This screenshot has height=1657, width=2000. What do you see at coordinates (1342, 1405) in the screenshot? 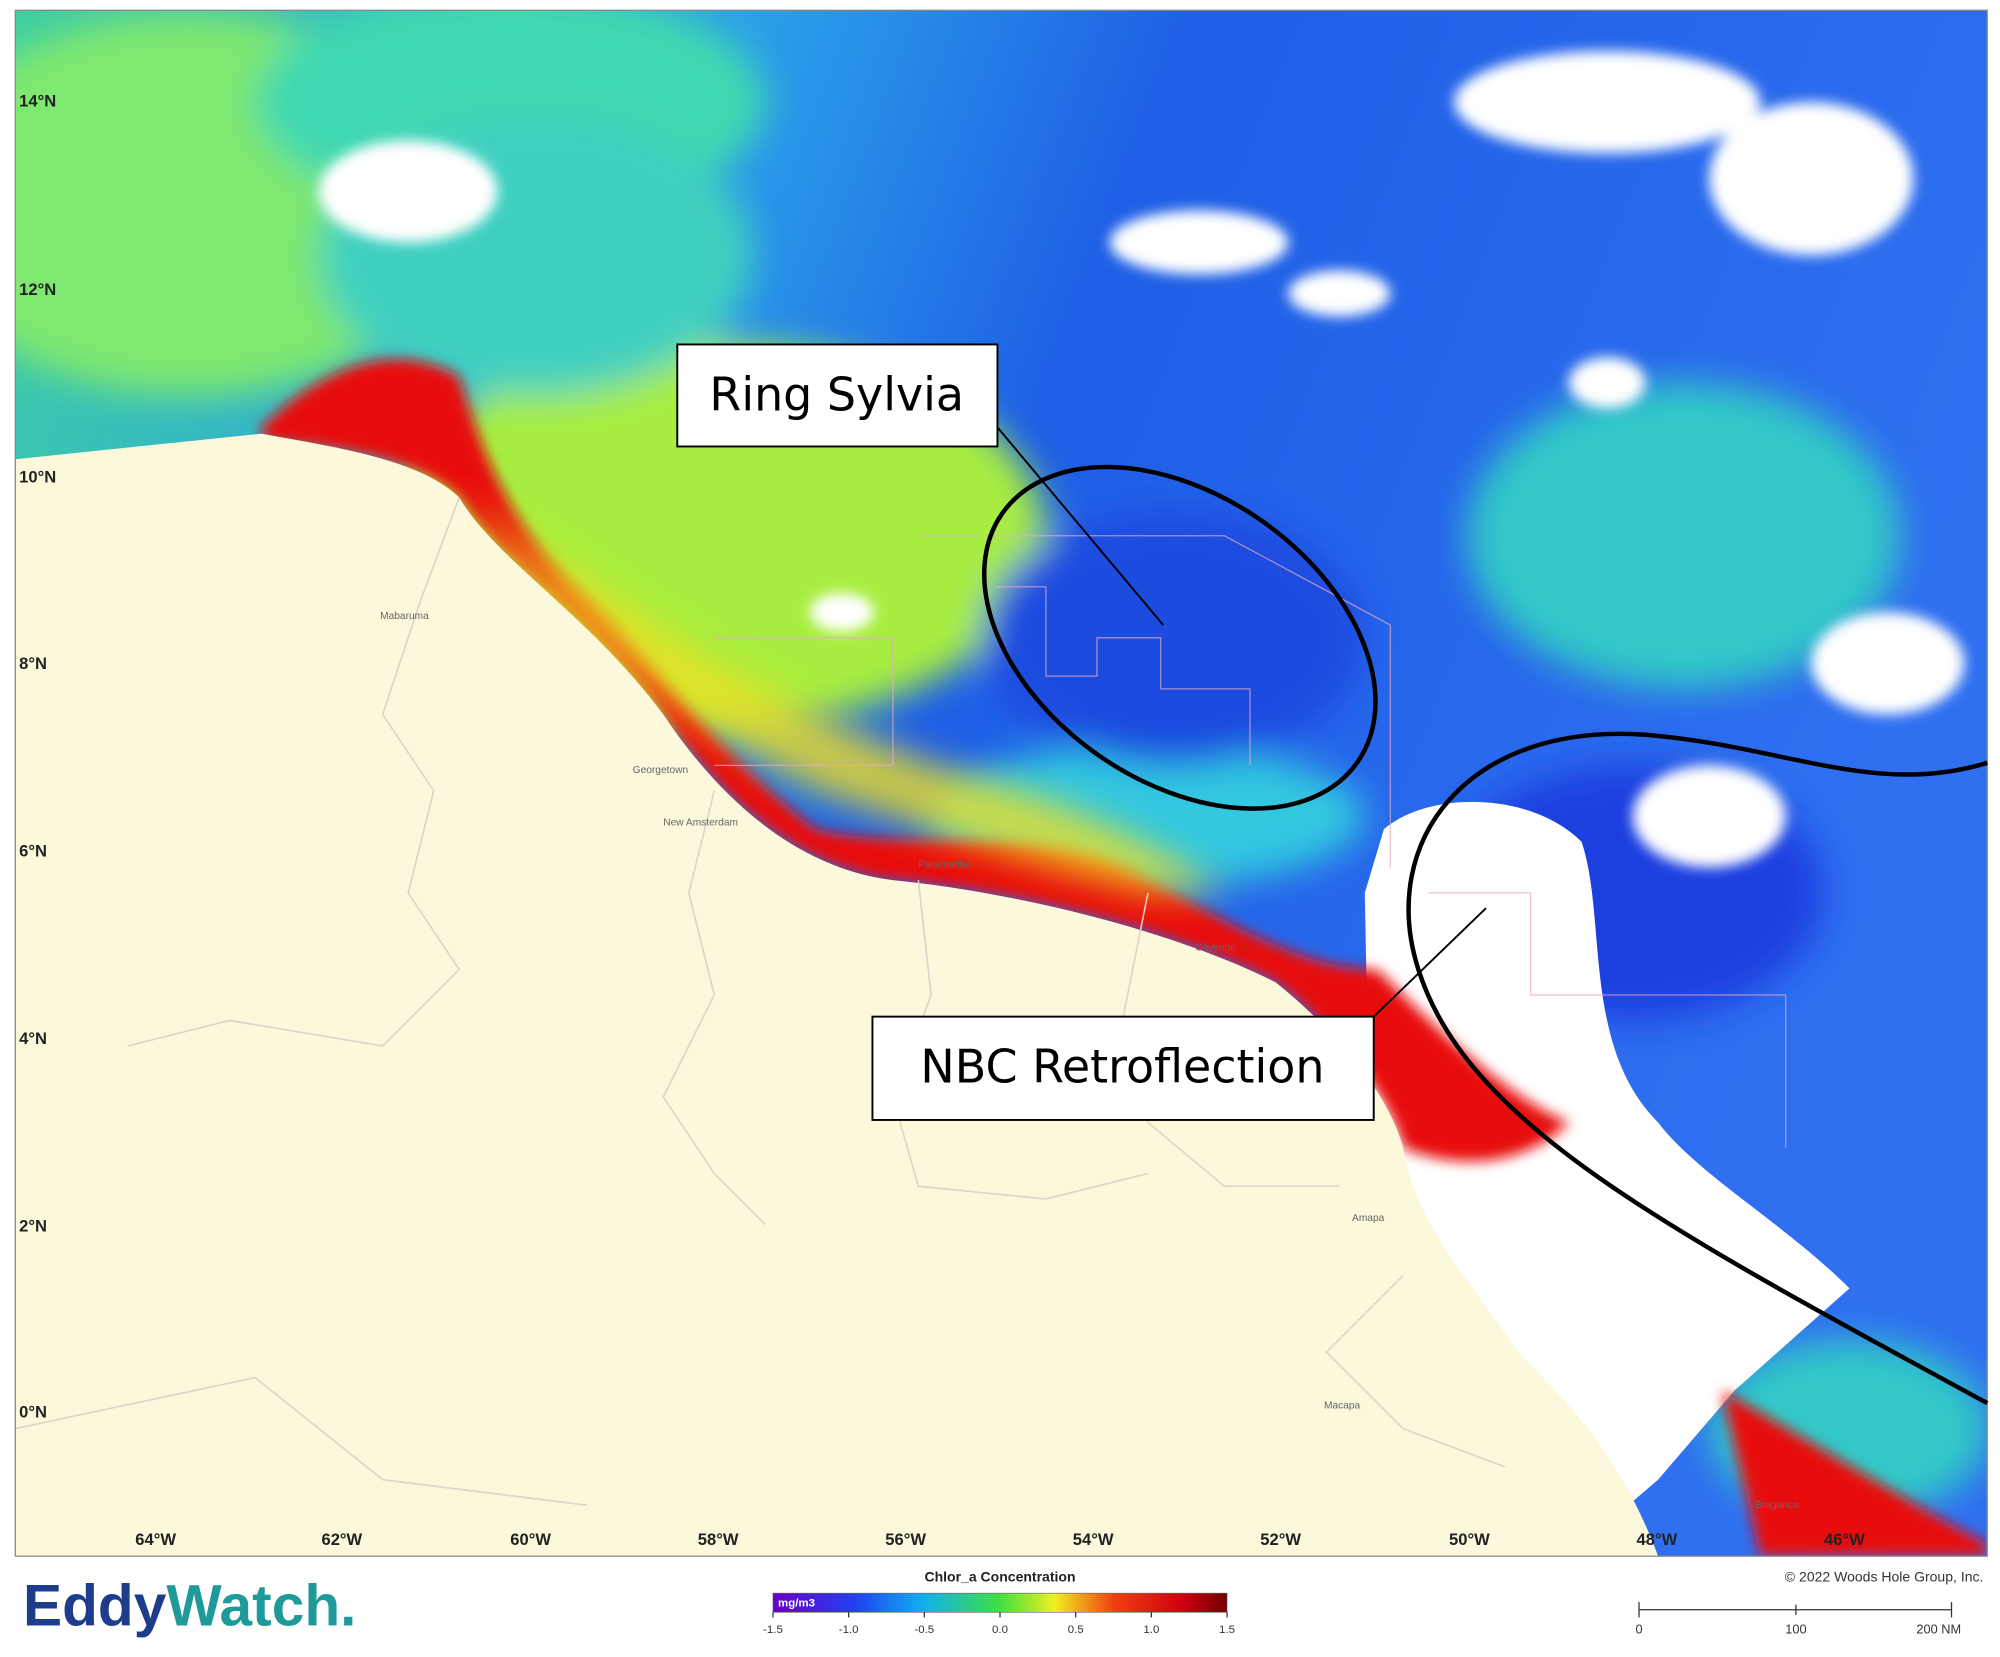
I see `place-label: Macapa` at bounding box center [1342, 1405].